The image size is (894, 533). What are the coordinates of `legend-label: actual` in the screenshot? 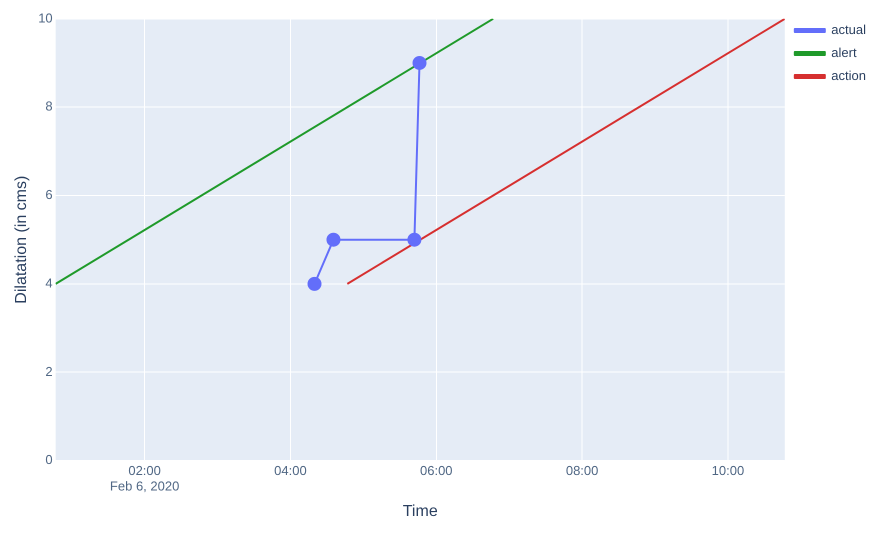 It's located at (848, 30).